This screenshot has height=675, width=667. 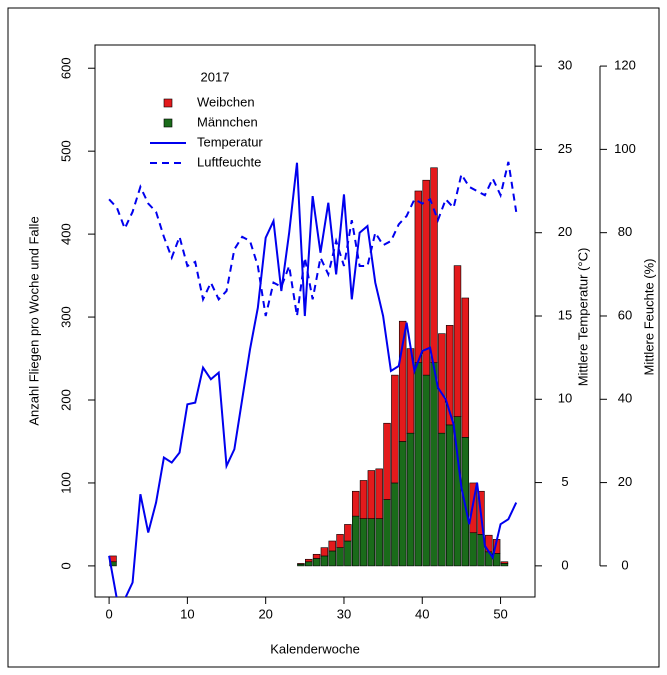 I want to click on x-tick-label: 50, so click(x=500, y=613).